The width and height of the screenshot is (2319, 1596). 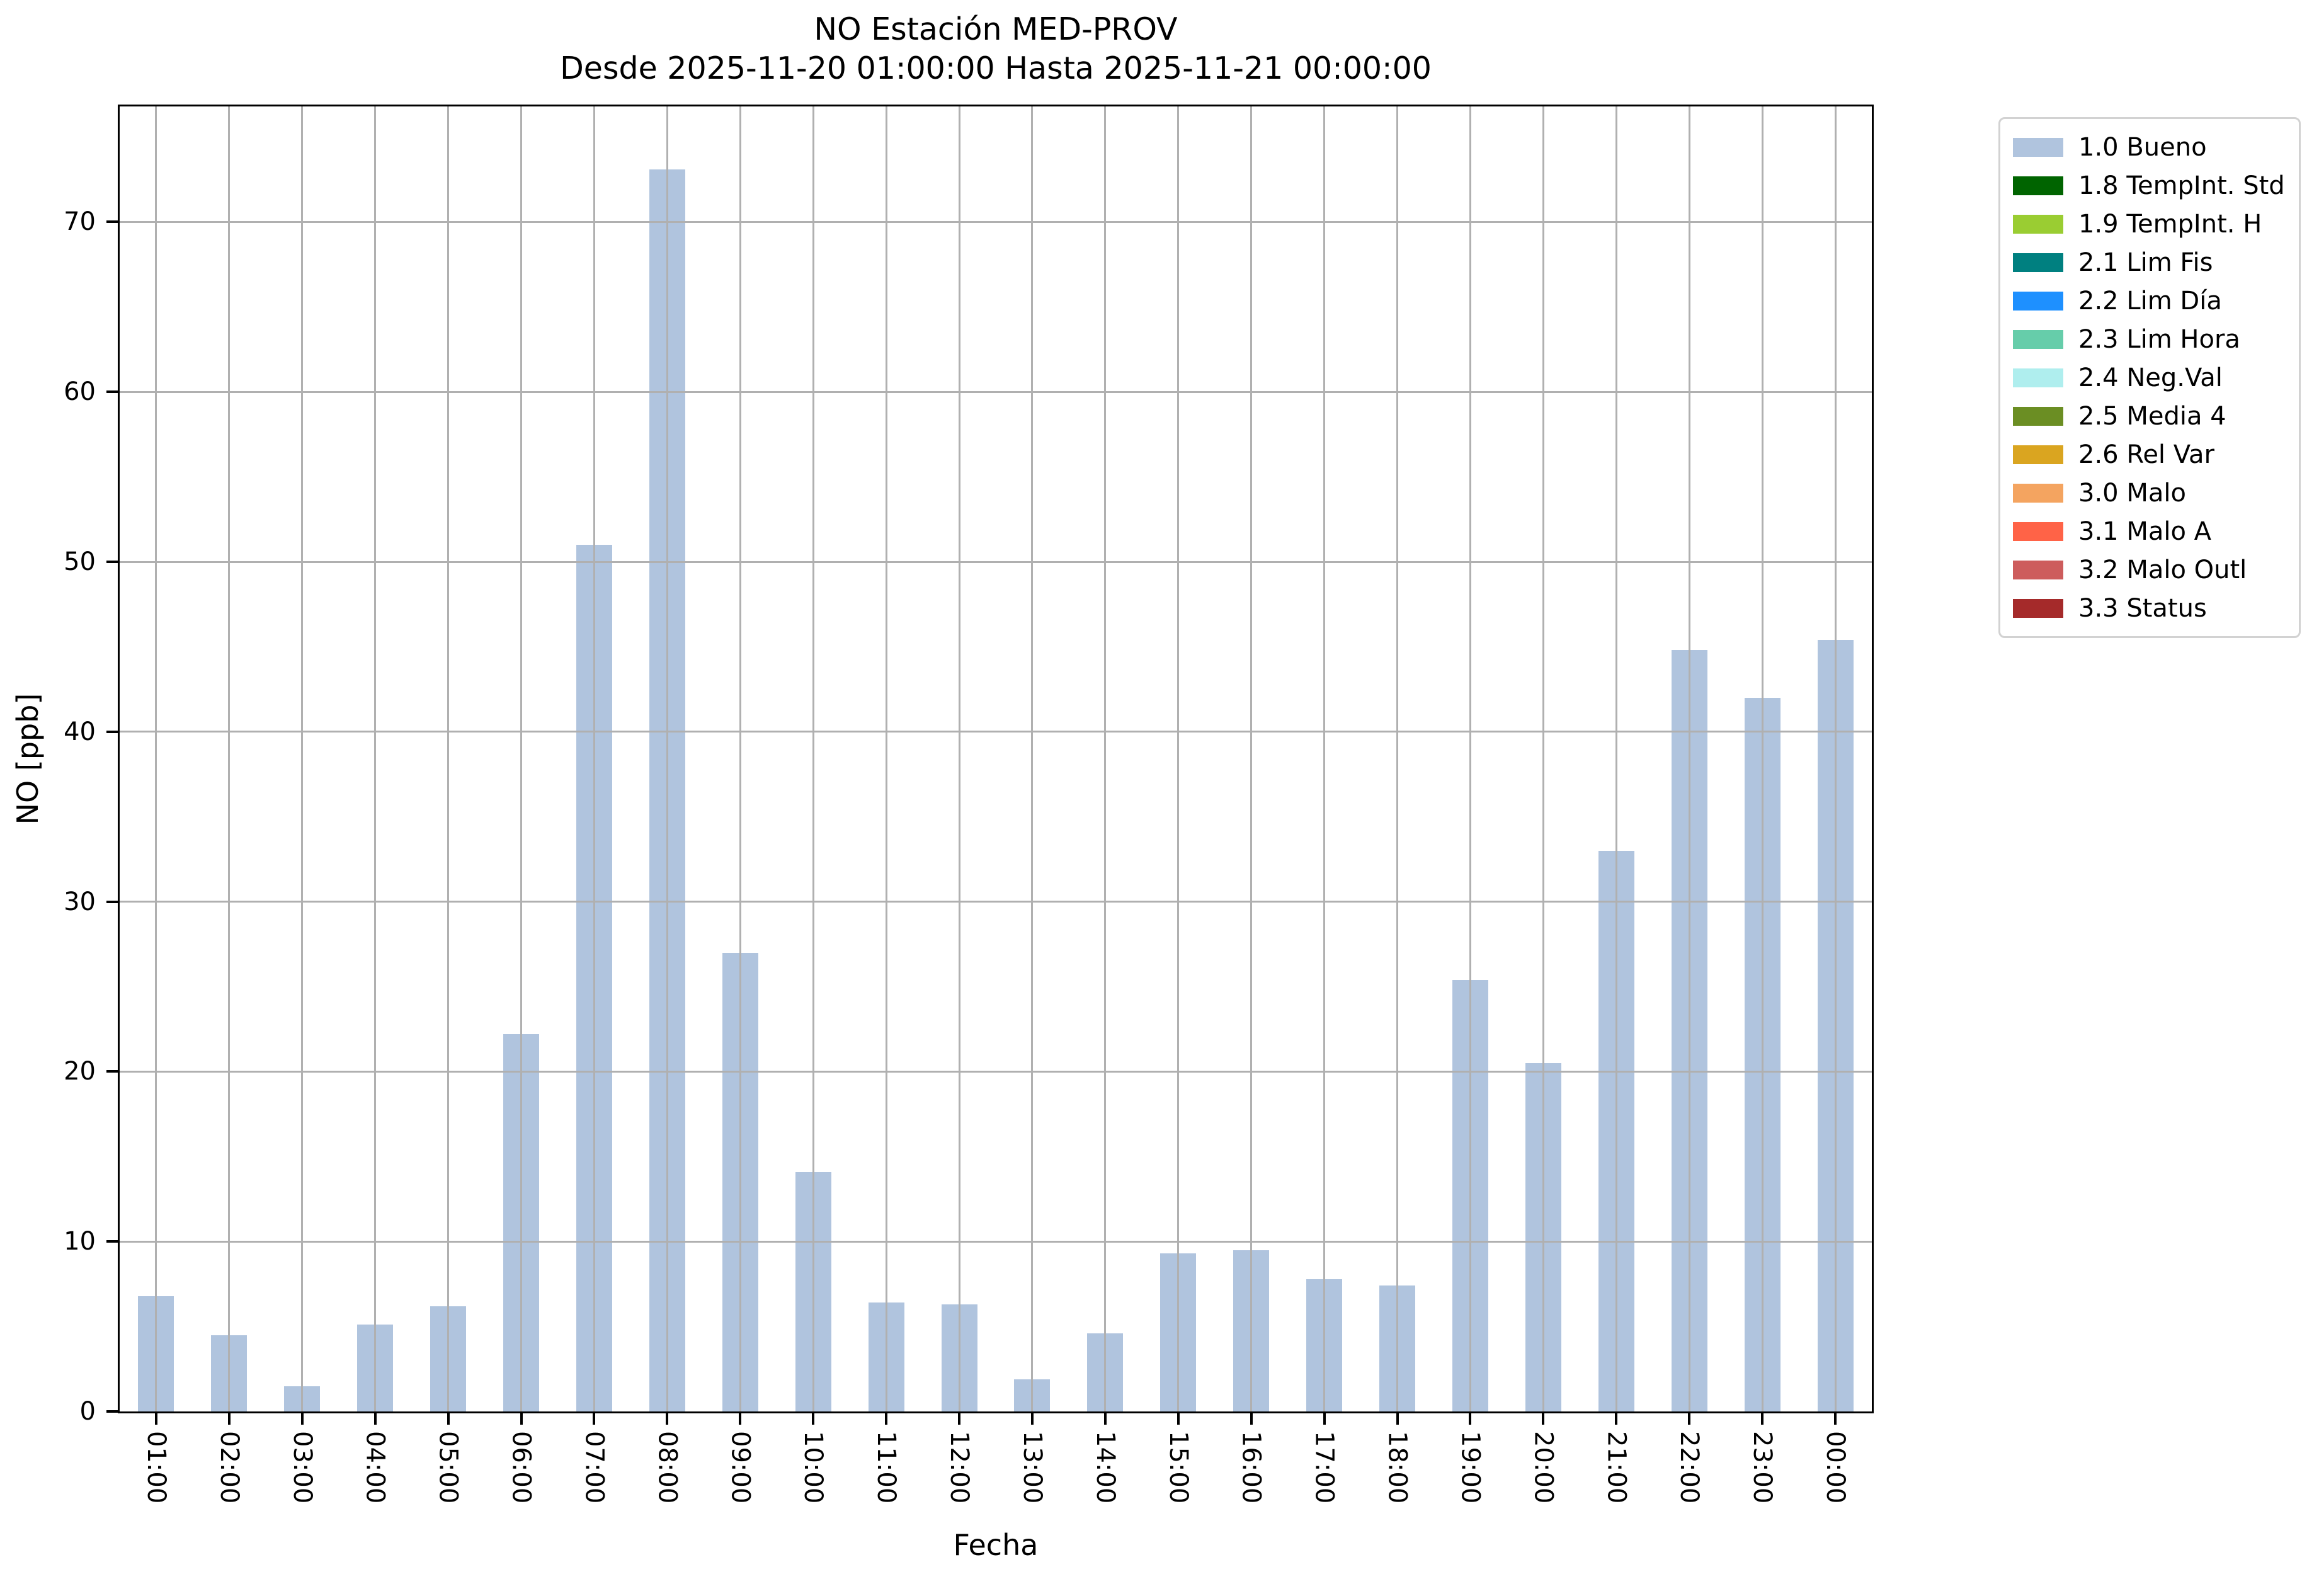 What do you see at coordinates (2149, 531) in the screenshot?
I see `legend-item-3-1-malo-a: 3.1 Malo A` at bounding box center [2149, 531].